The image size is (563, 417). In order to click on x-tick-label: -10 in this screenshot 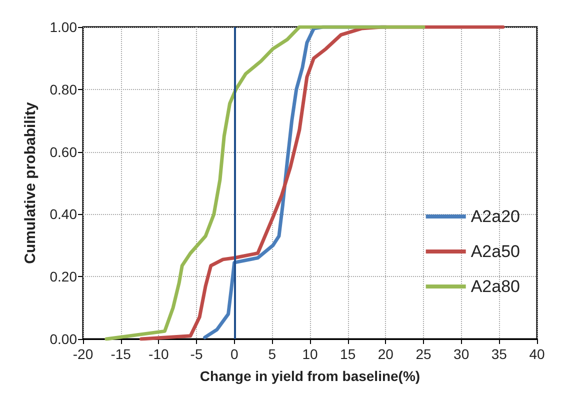, I will do `click(158, 354)`.